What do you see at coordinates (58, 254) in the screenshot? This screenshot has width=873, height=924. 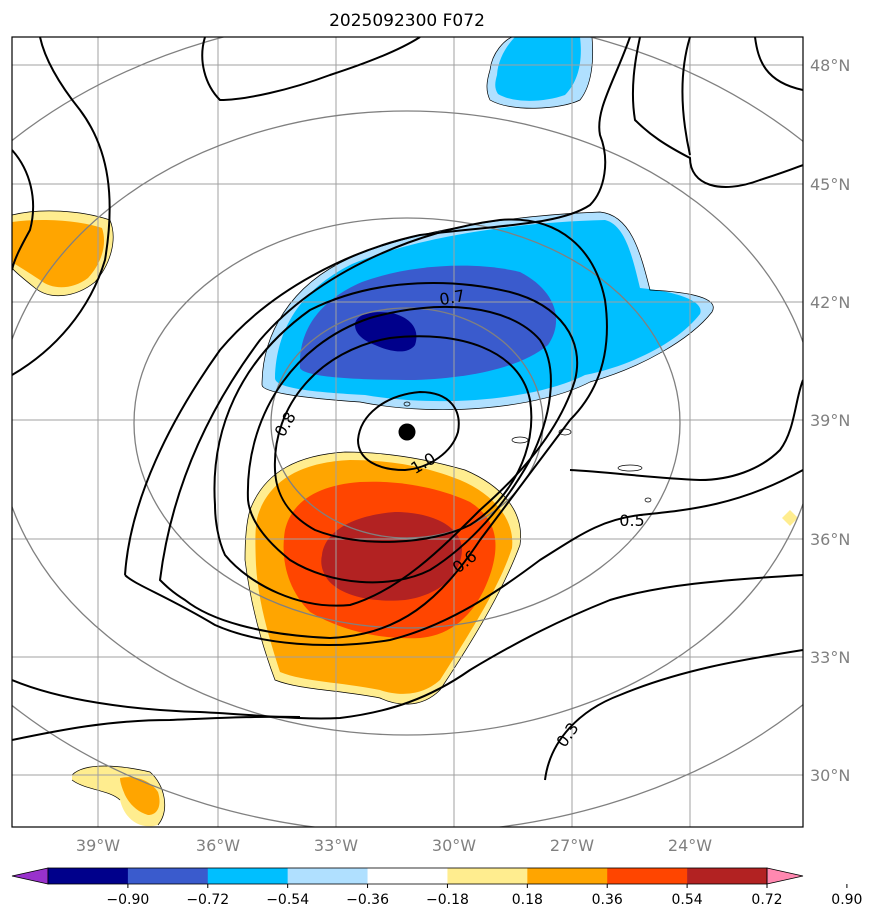 I see `positive-anomaly-west` at bounding box center [58, 254].